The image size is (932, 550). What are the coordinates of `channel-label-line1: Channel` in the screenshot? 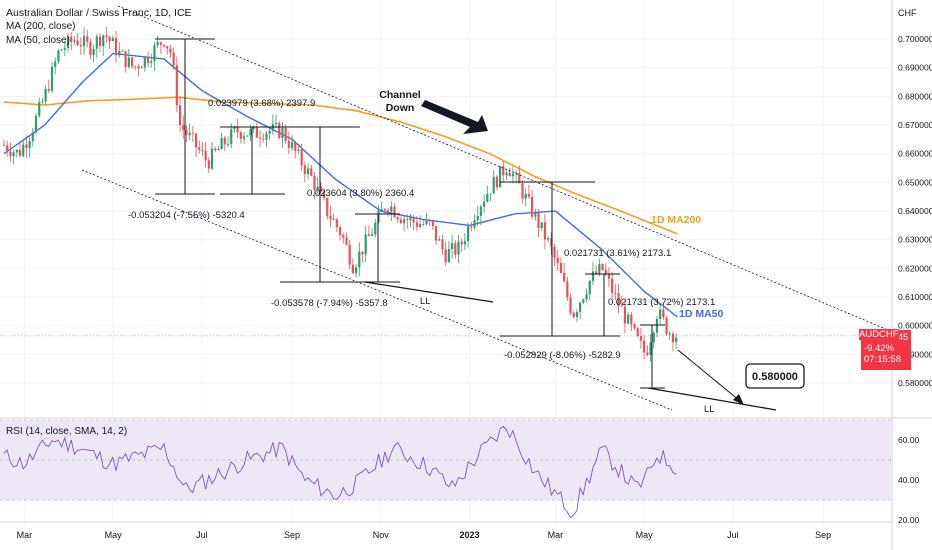 It's located at (400, 95).